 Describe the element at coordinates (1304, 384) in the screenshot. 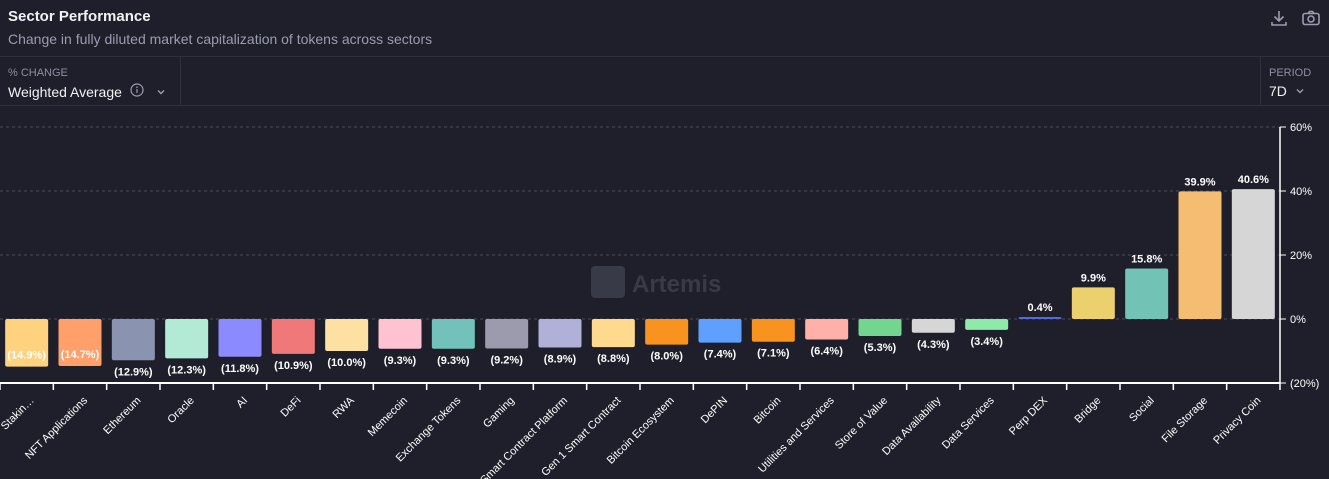

I see `y-tick-label: (20%)` at that location.